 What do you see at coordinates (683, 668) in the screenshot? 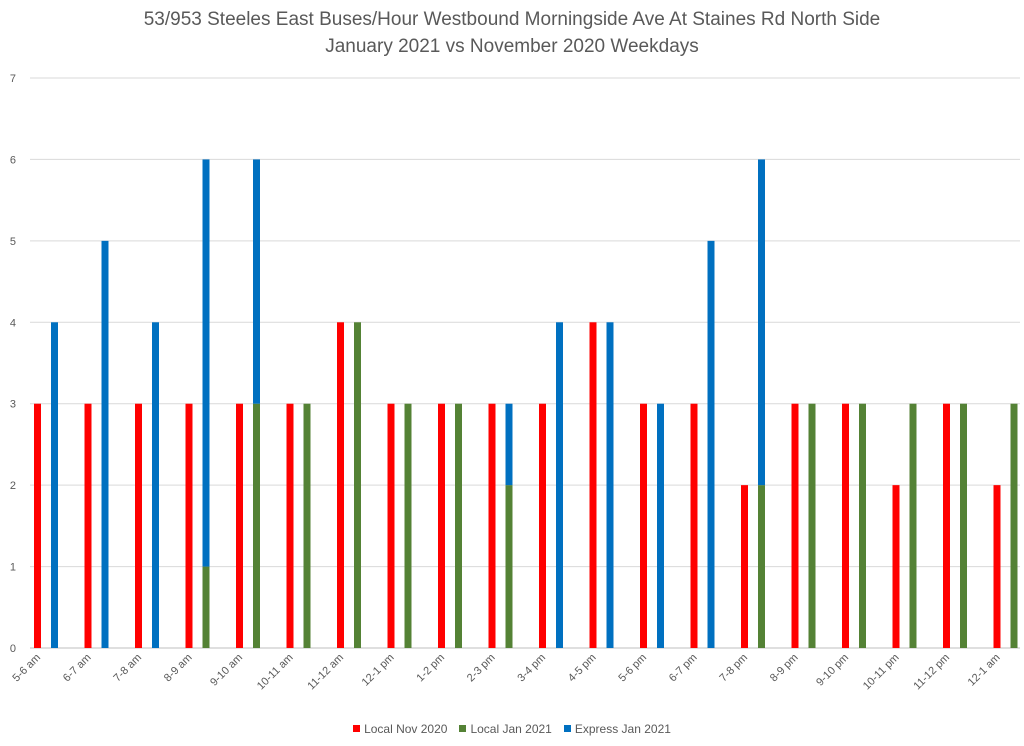
I see `x-tick-label: 6-7 pm` at bounding box center [683, 668].